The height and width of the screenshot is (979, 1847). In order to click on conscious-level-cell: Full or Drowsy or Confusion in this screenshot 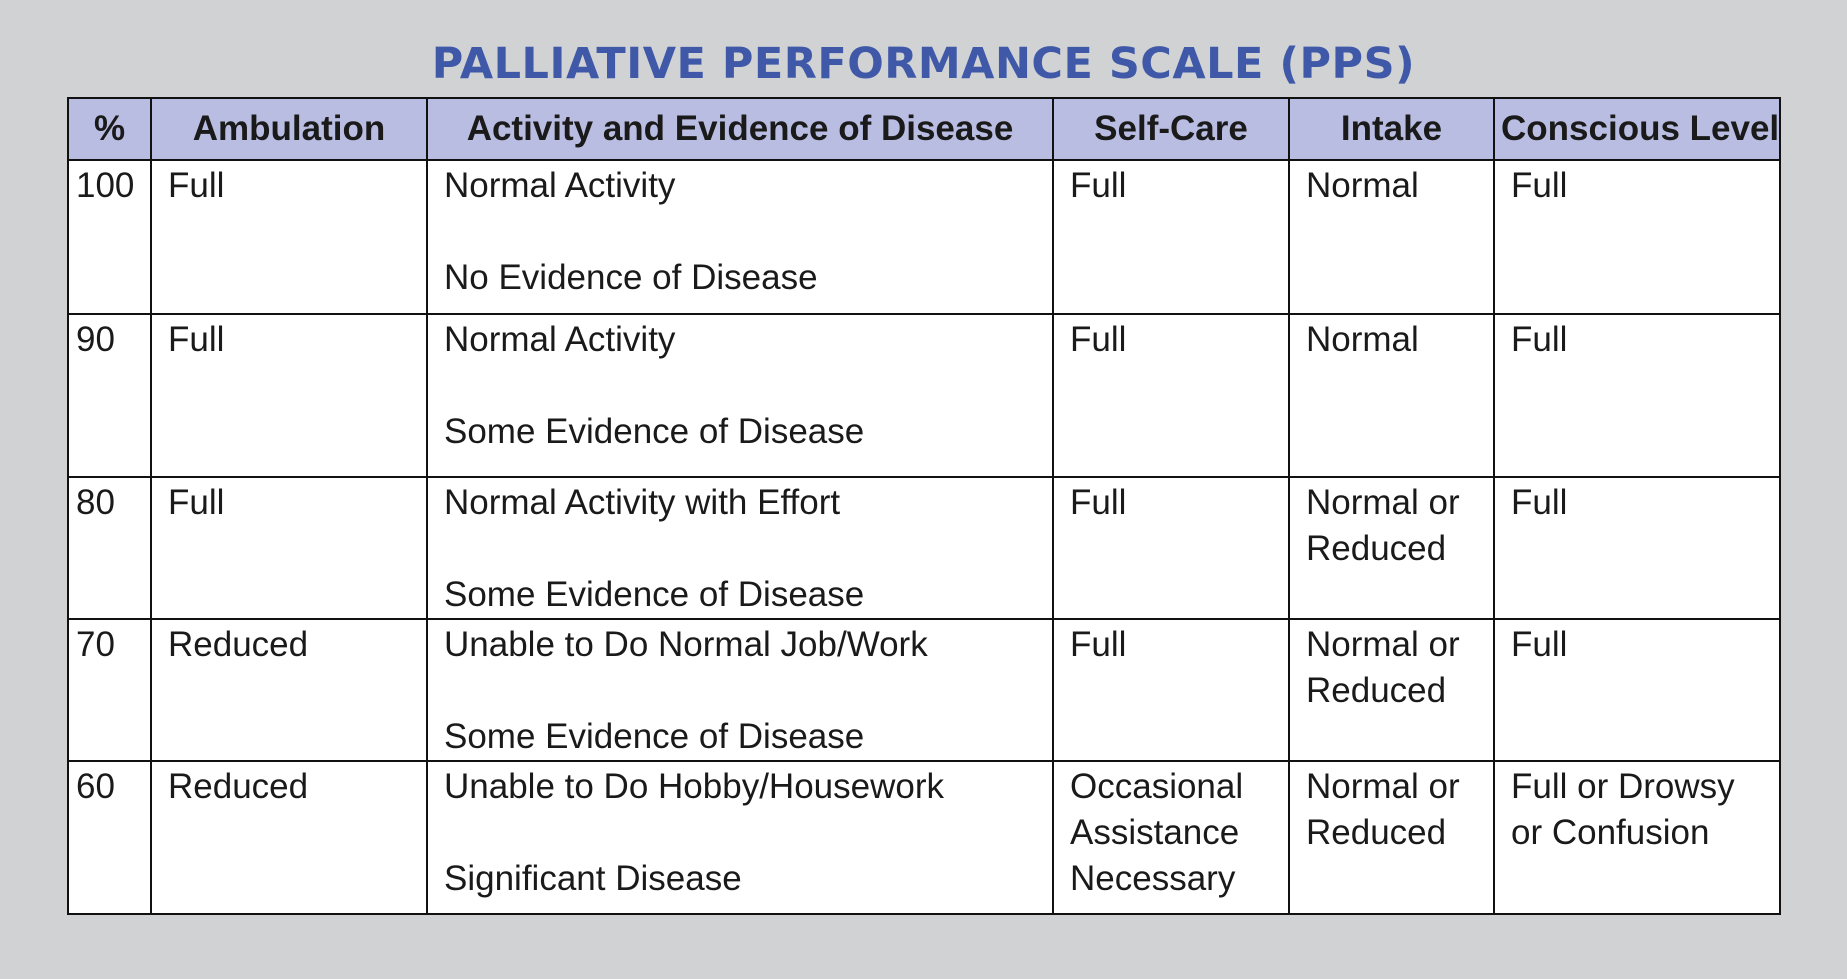, I will do `click(1637, 837)`.